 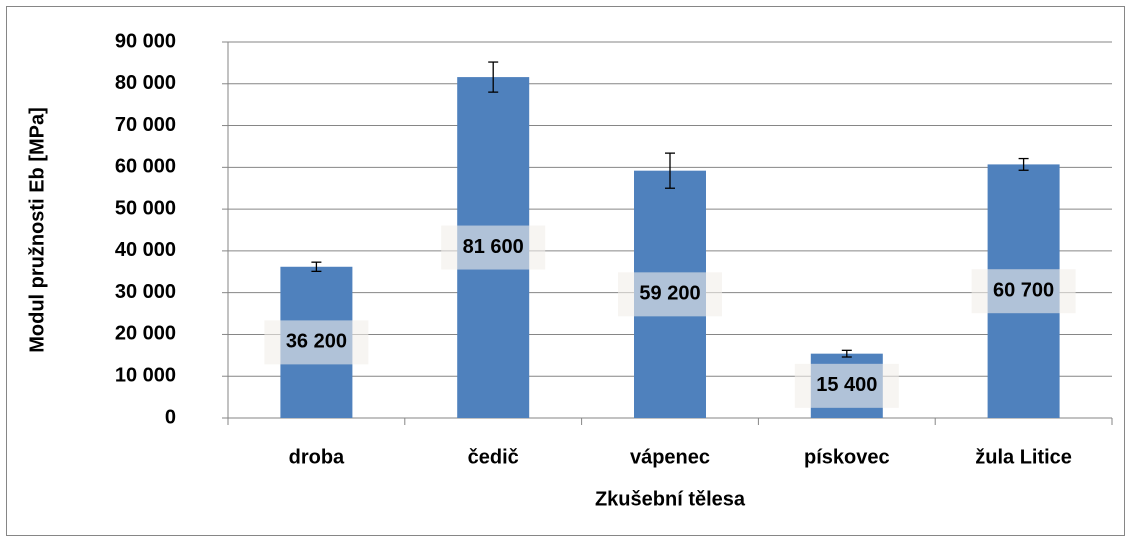 What do you see at coordinates (145, 41) in the screenshot?
I see `y-tick-label: 90 000` at bounding box center [145, 41].